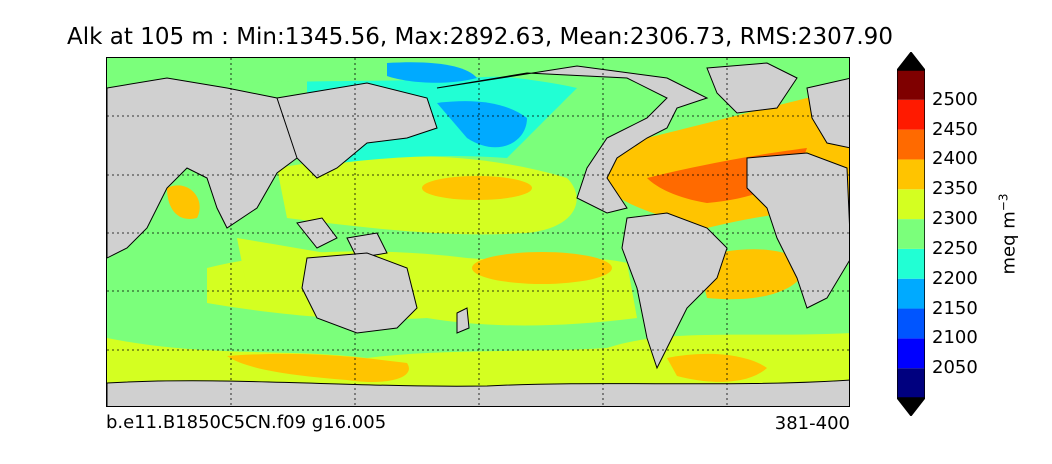  Describe the element at coordinates (955, 338) in the screenshot. I see `colorbar-tick-label: 2100` at that location.